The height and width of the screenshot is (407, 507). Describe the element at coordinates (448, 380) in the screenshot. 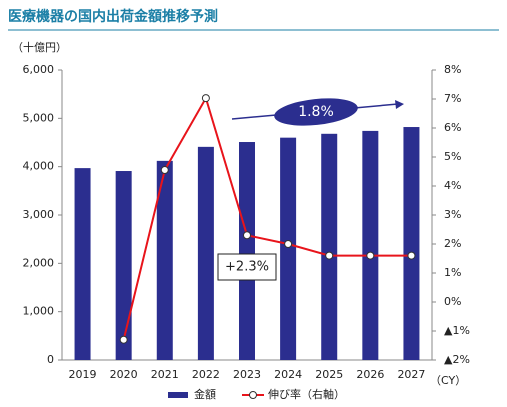

I see `x-axis-label: （CY）` at that location.